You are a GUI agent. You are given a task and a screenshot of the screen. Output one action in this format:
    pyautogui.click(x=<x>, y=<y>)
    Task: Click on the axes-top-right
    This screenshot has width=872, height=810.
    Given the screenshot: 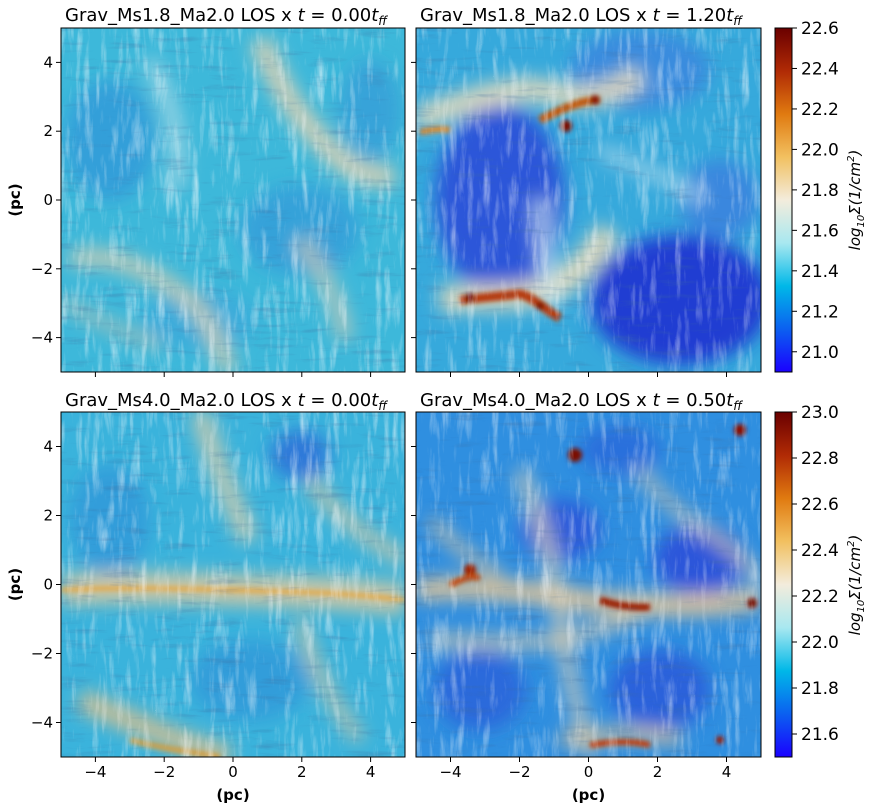 What is the action you would take?
    pyautogui.click(x=569, y=219)
    